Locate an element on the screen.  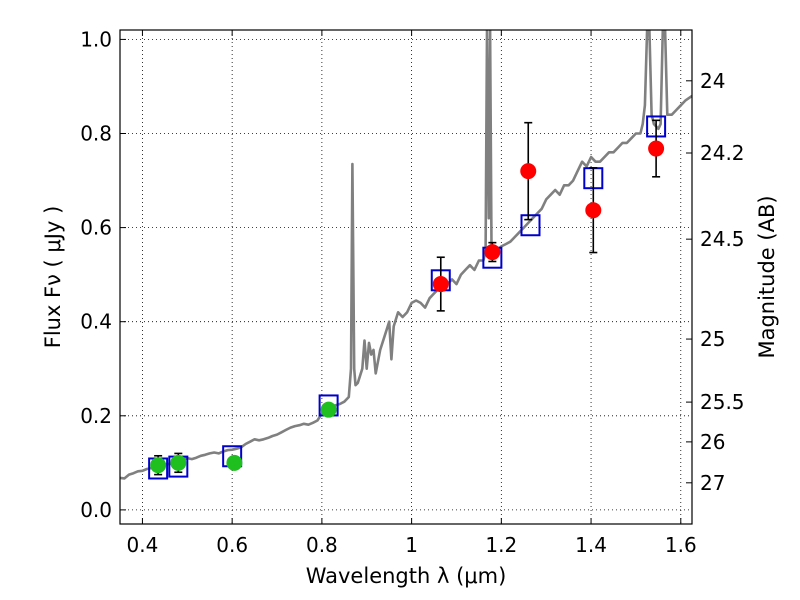
x-tick-label: 1.2 is located at coordinates (501, 545).